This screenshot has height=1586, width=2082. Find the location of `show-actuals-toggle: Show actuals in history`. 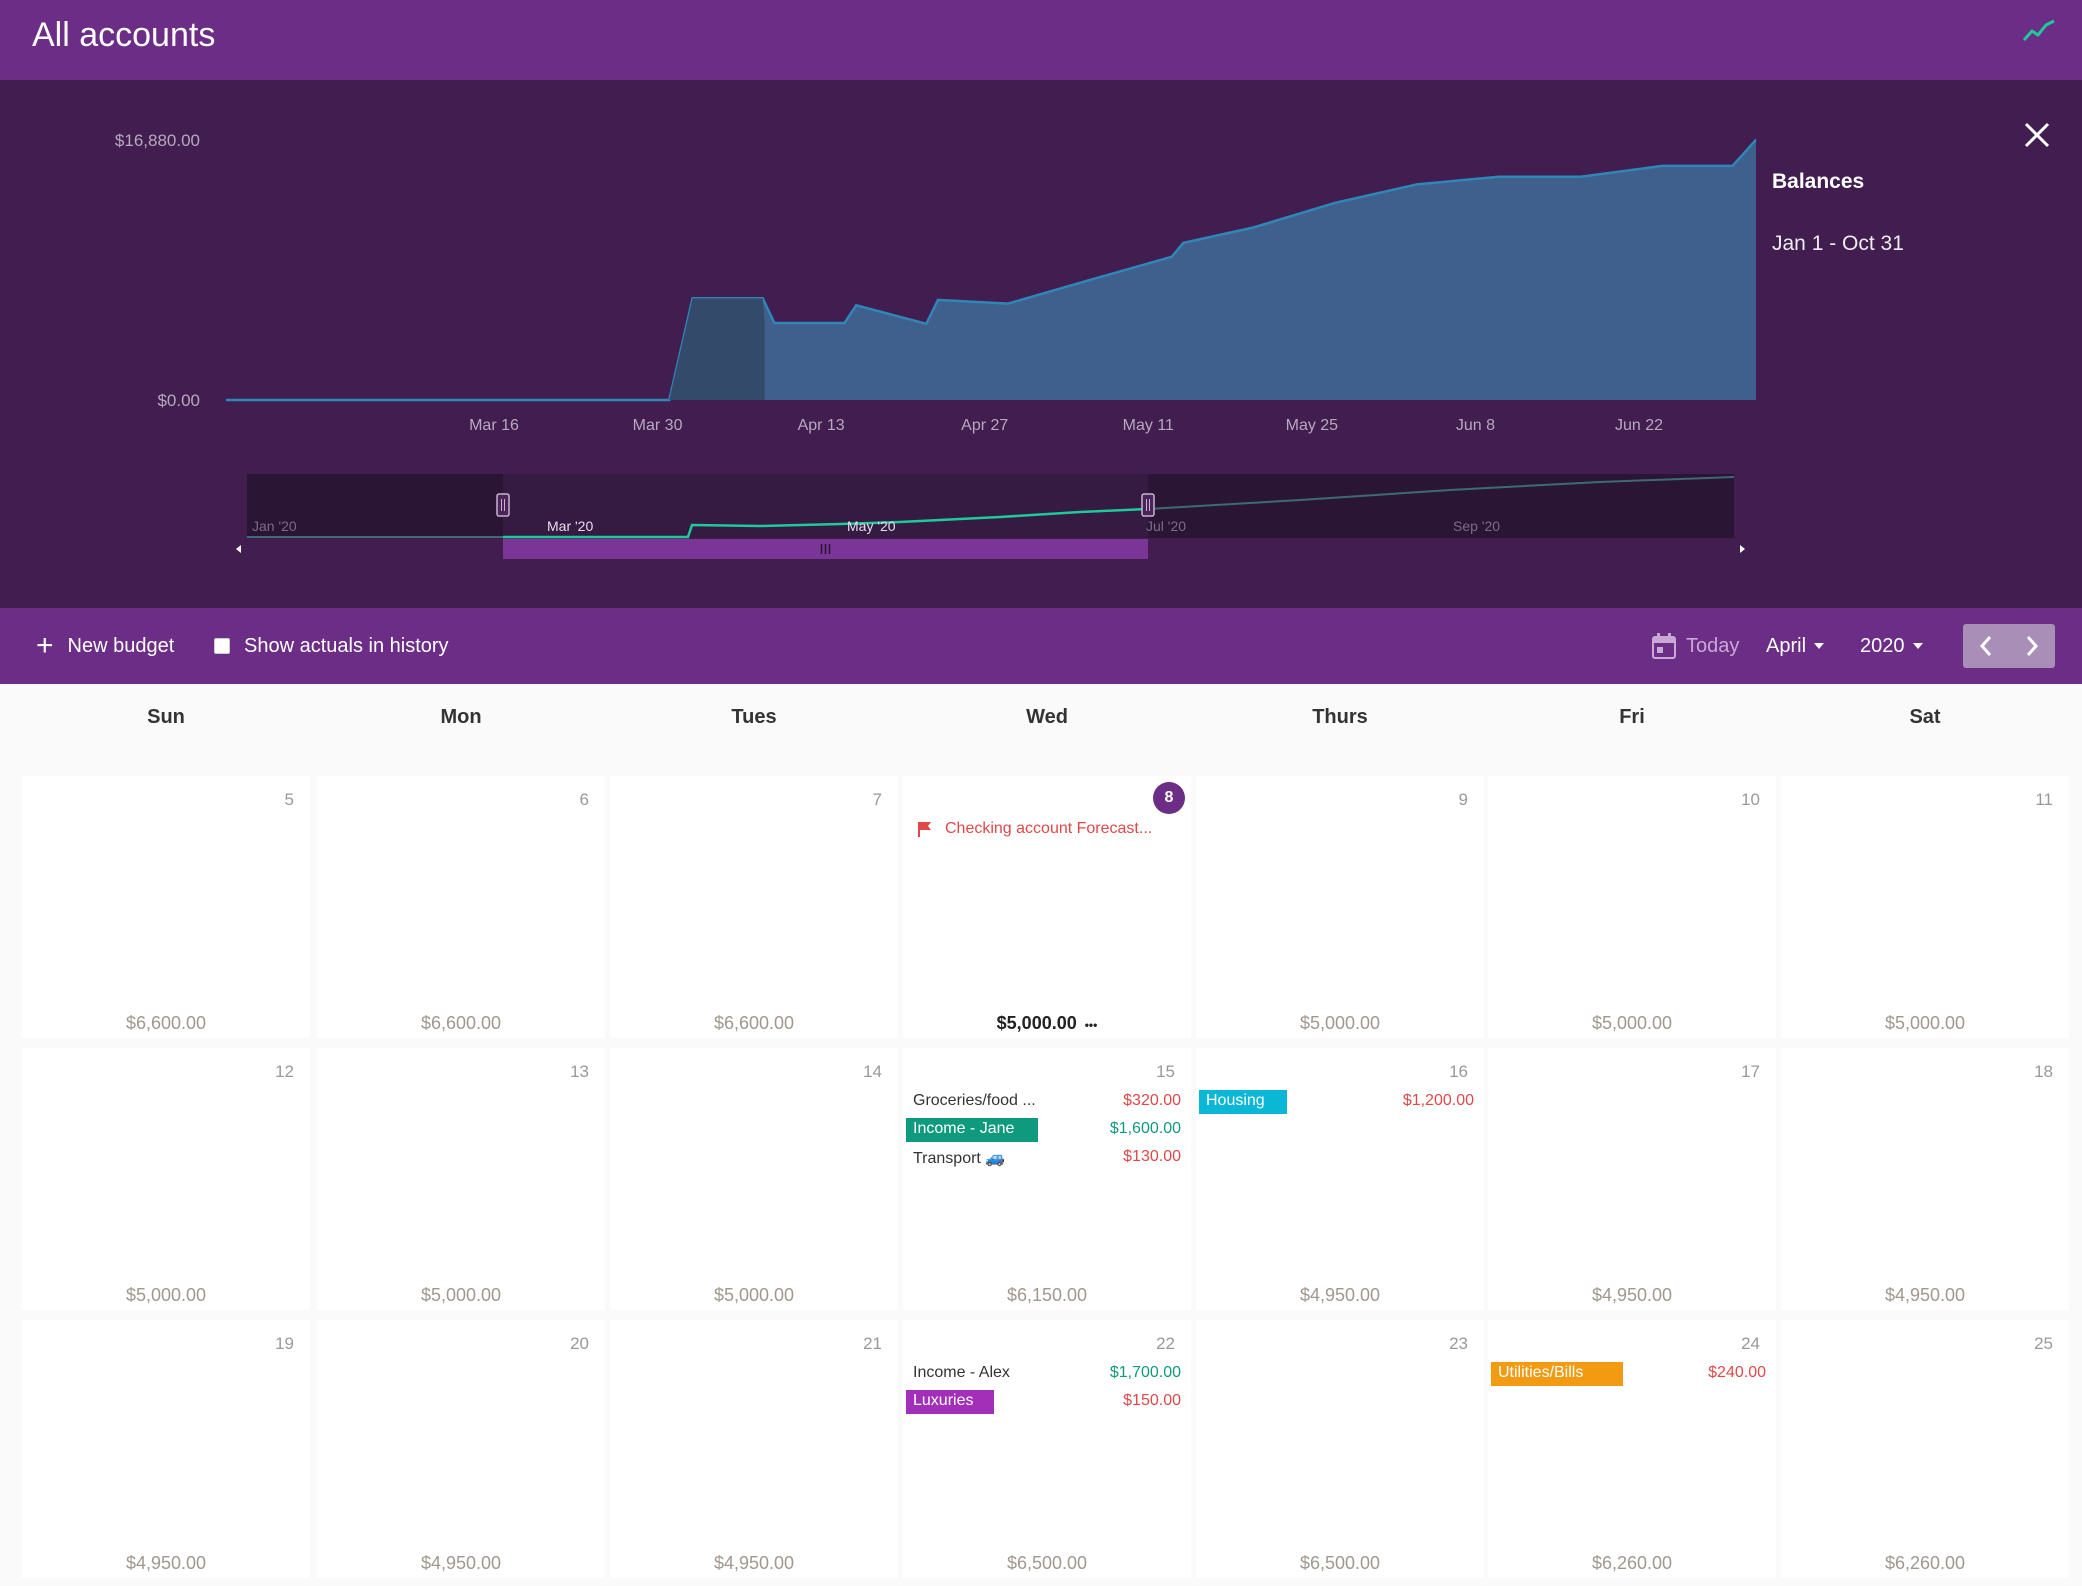

show-actuals-toggle: Show actuals in history is located at coordinates (331, 646).